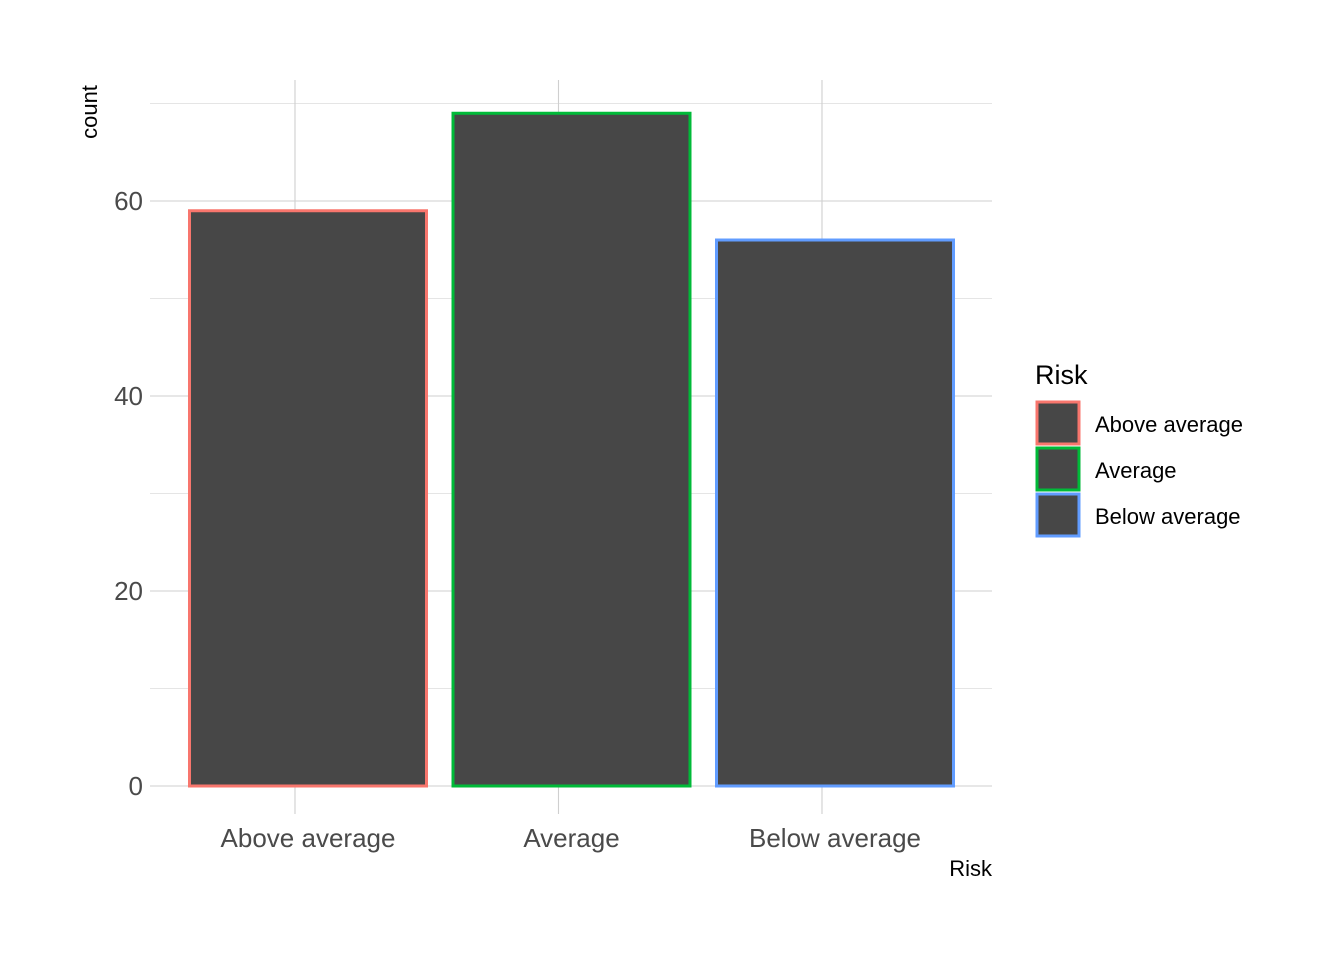 The image size is (1344, 960). Describe the element at coordinates (128, 201) in the screenshot. I see `y-tick-label: 60` at that location.